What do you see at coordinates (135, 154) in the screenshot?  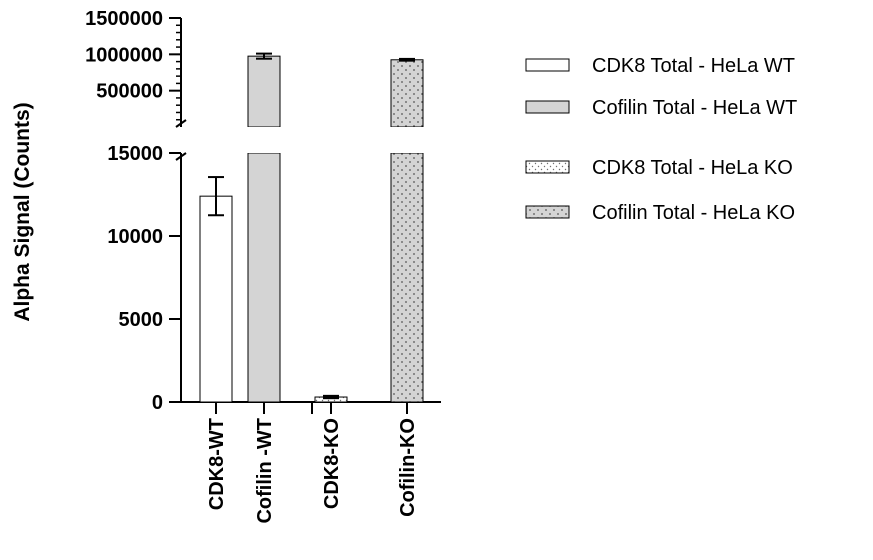 I see `y-tick-label: 15000` at bounding box center [135, 154].